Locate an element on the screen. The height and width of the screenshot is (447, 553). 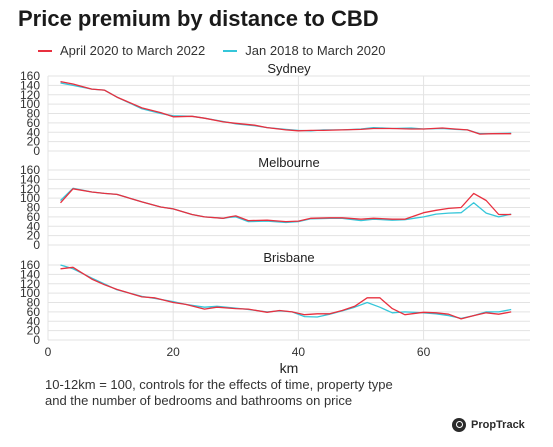
logo-text: PropTrack is located at coordinates (498, 425).